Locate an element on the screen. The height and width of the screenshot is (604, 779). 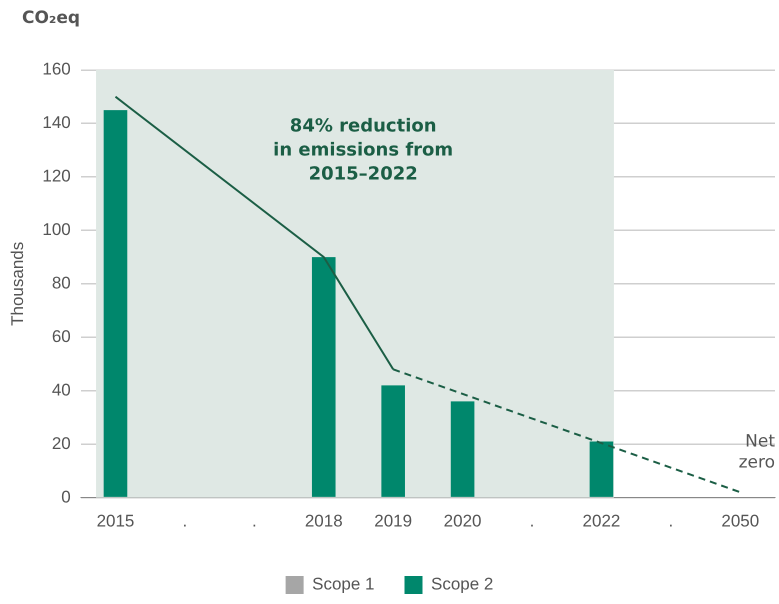
y-axis-title: Thousands is located at coordinates (17, 284).